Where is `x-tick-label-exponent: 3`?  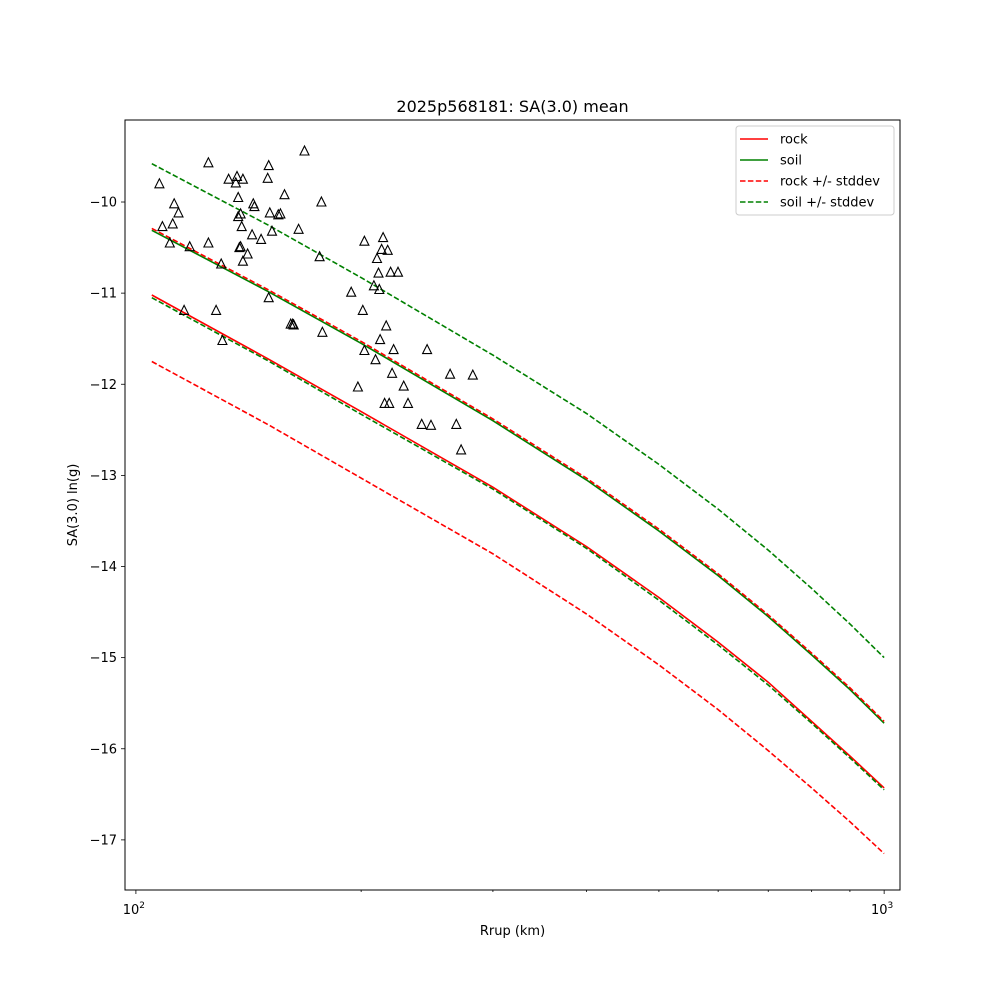 x-tick-label-exponent: 3 is located at coordinates (891, 906).